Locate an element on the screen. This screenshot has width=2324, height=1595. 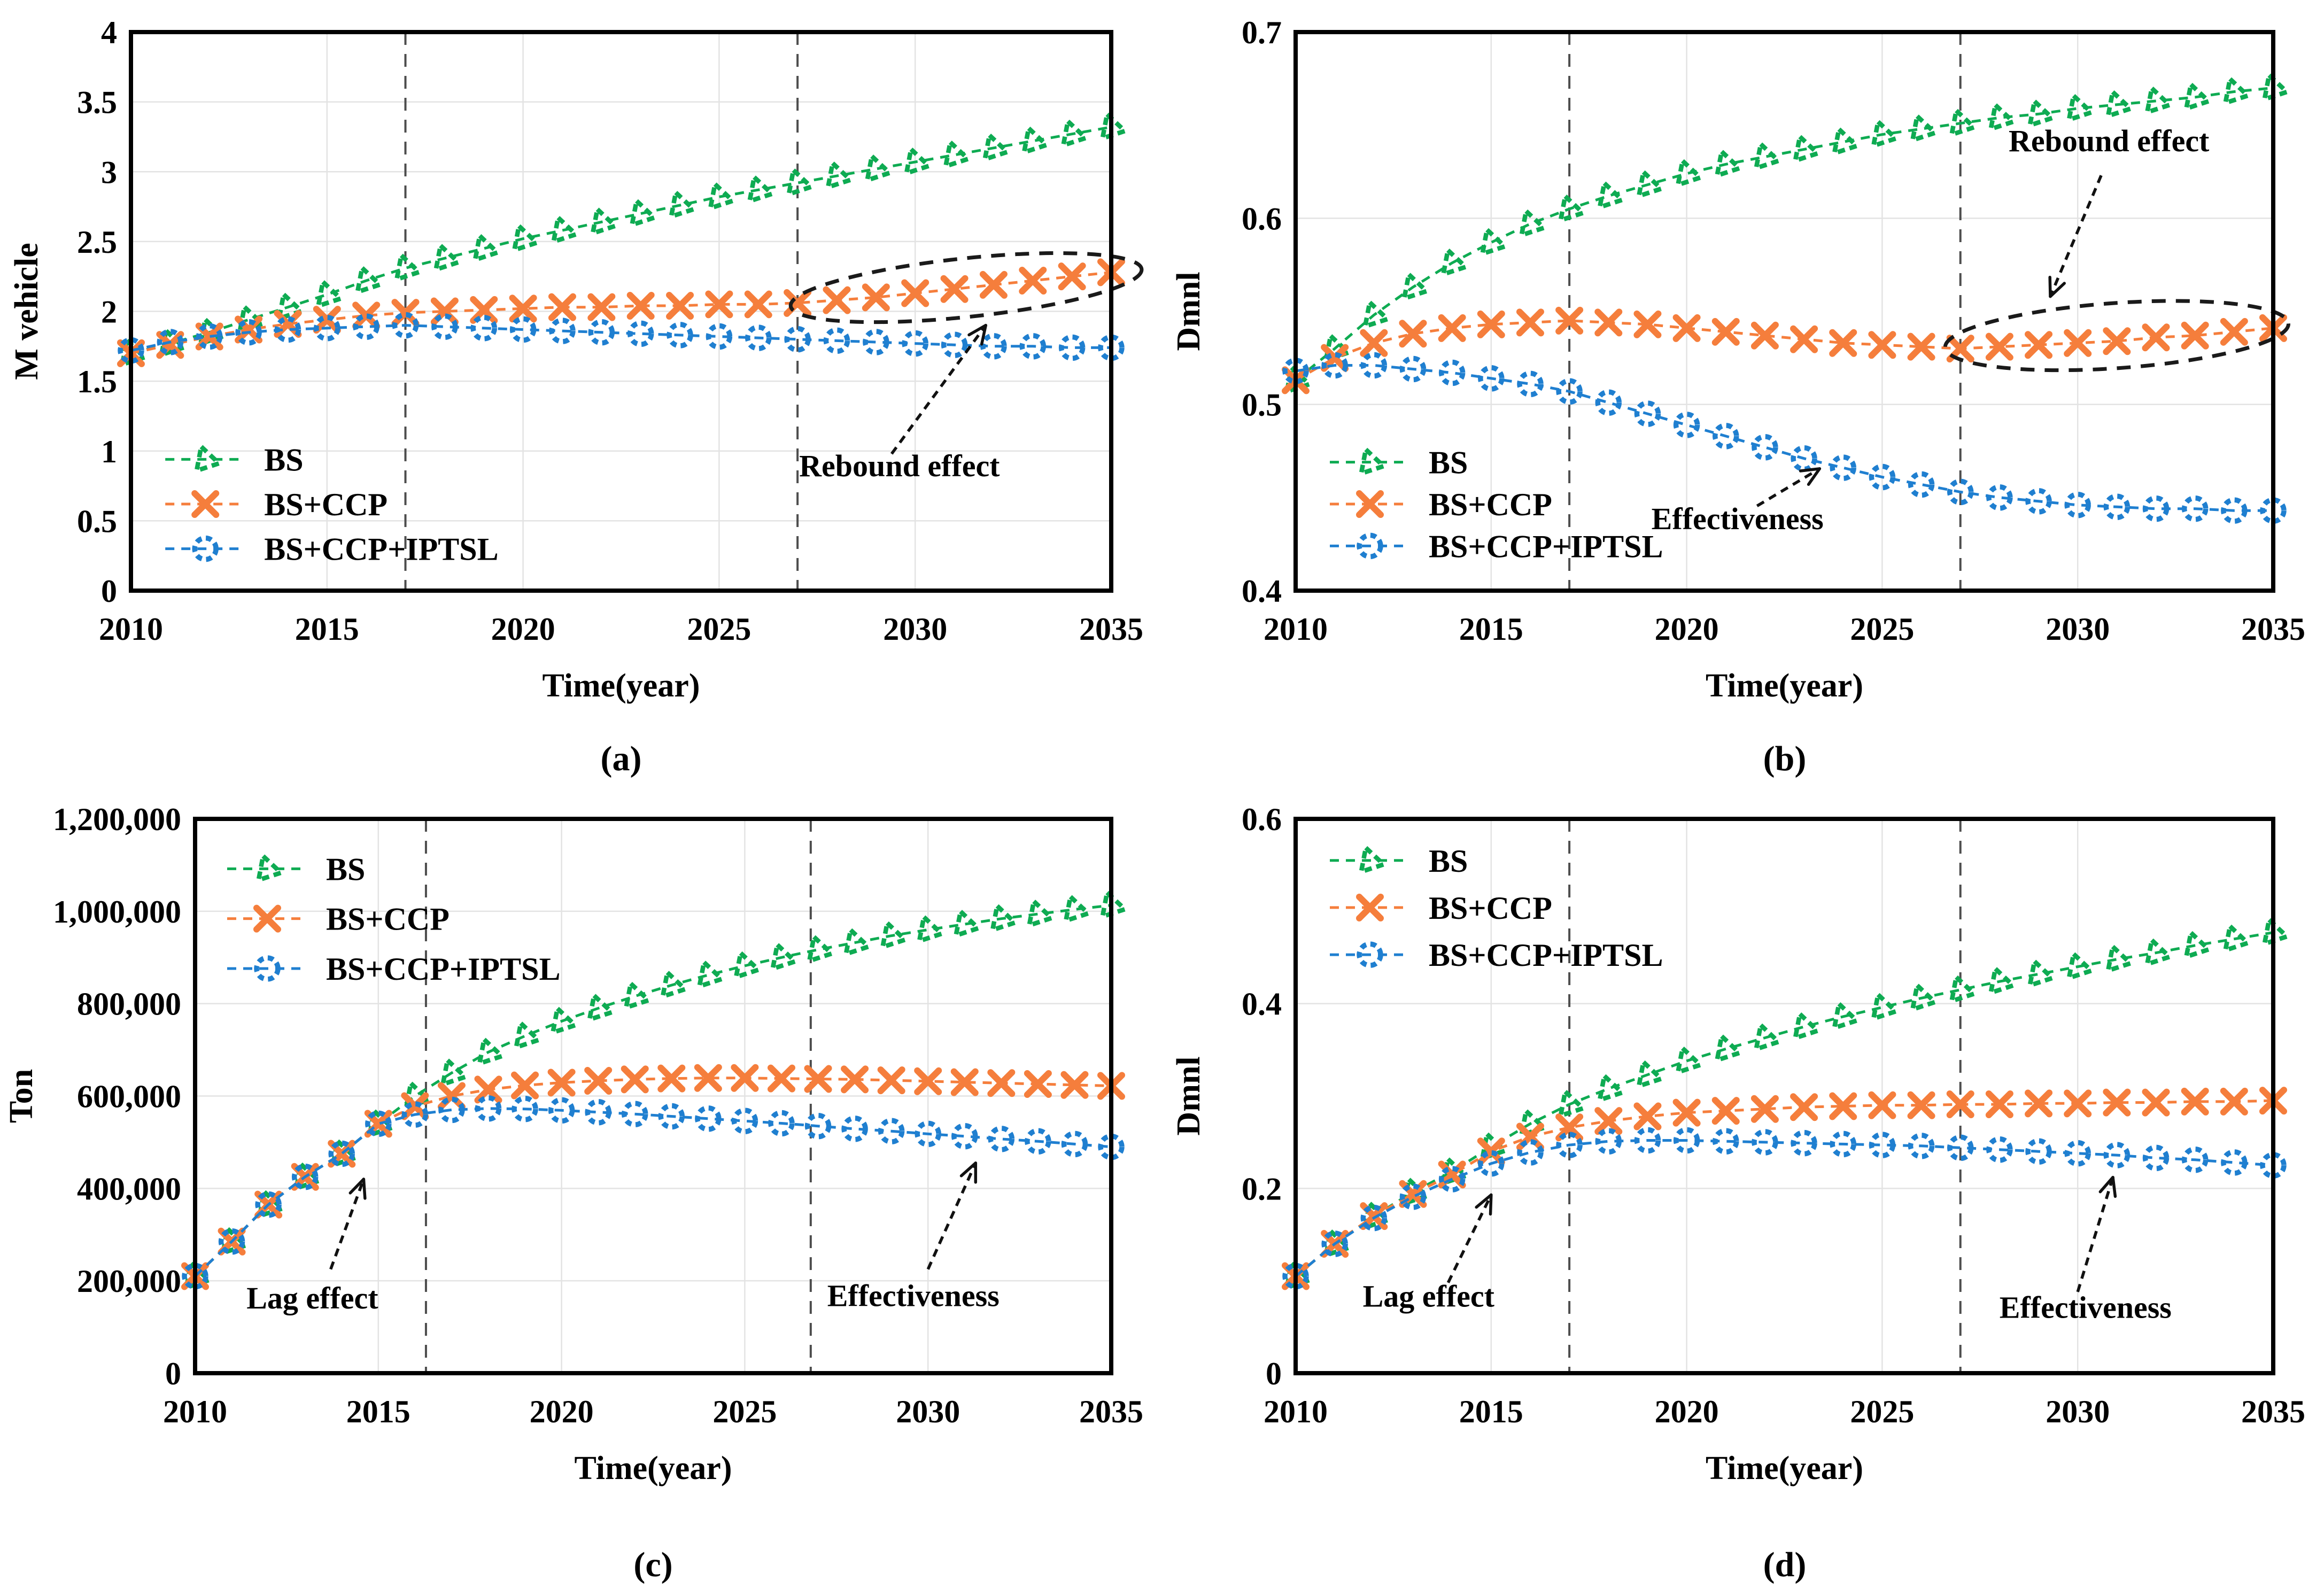
series-markers-bs-ccp is located at coordinates (1784, 350).